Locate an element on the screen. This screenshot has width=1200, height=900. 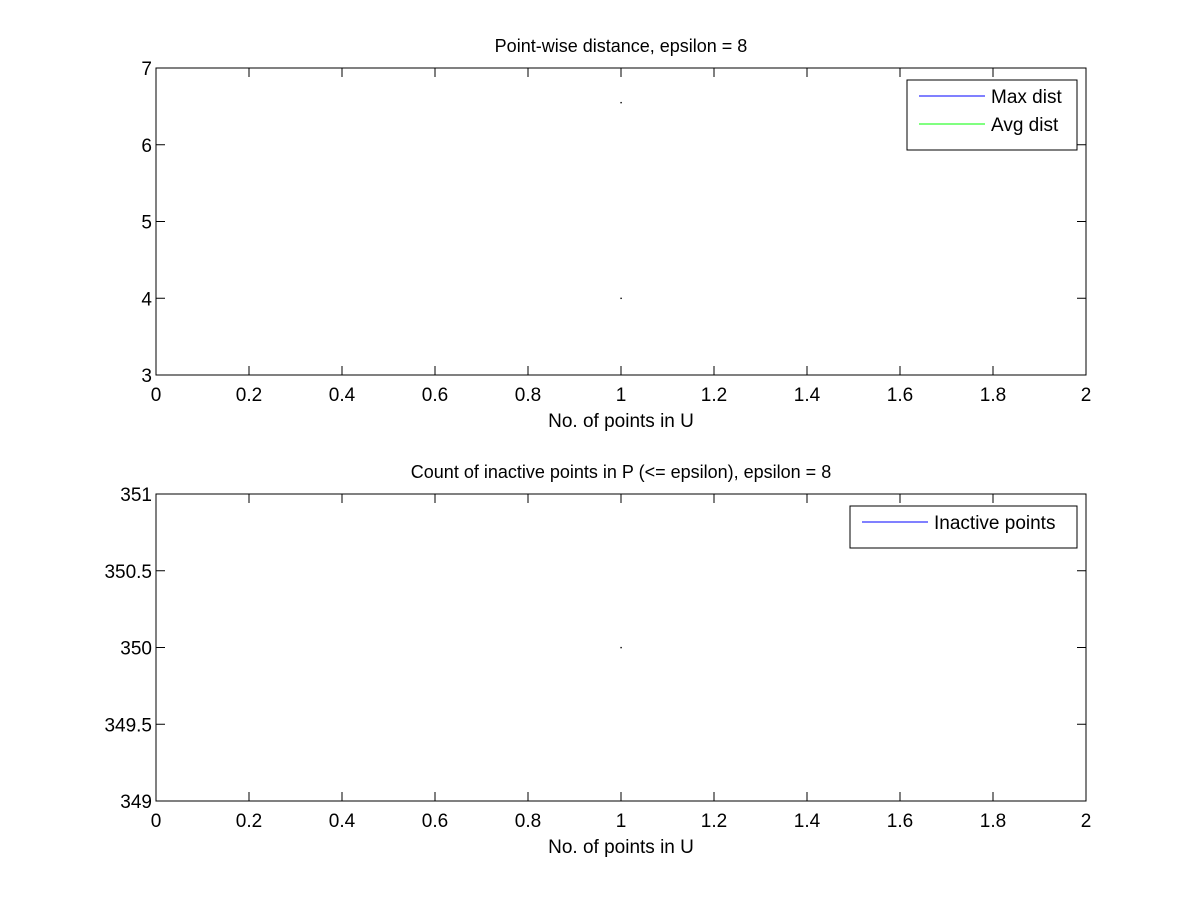
y-tick-label: 351 is located at coordinates (136, 495).